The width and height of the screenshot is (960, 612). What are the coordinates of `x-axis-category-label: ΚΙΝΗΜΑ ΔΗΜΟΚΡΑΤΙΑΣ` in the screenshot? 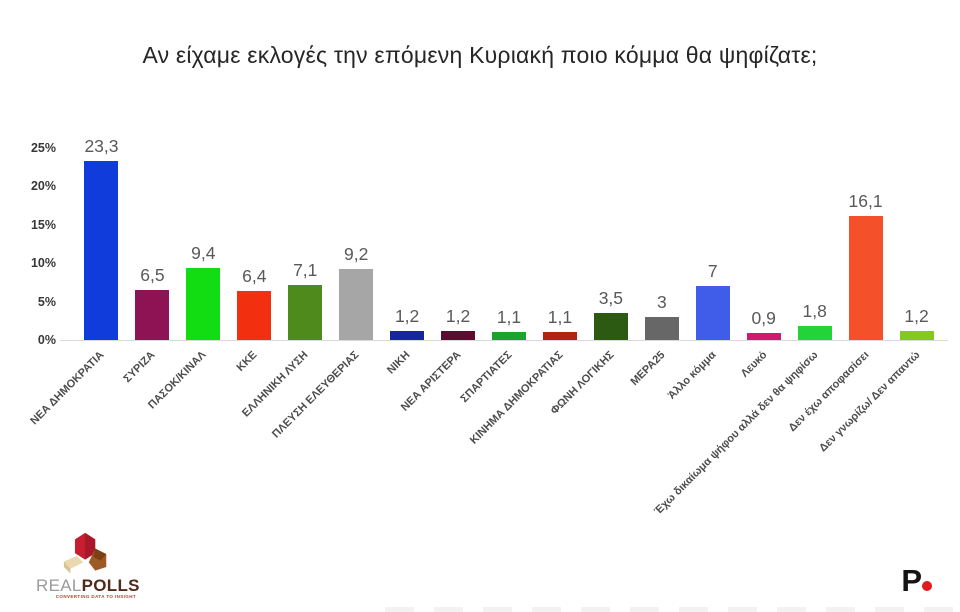 It's located at (516, 398).